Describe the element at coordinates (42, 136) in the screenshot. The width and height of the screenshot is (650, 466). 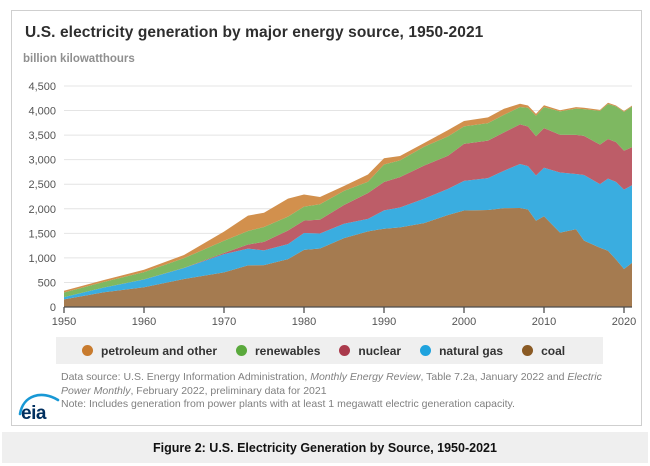
I see `svg-text: 3,500` at that location.